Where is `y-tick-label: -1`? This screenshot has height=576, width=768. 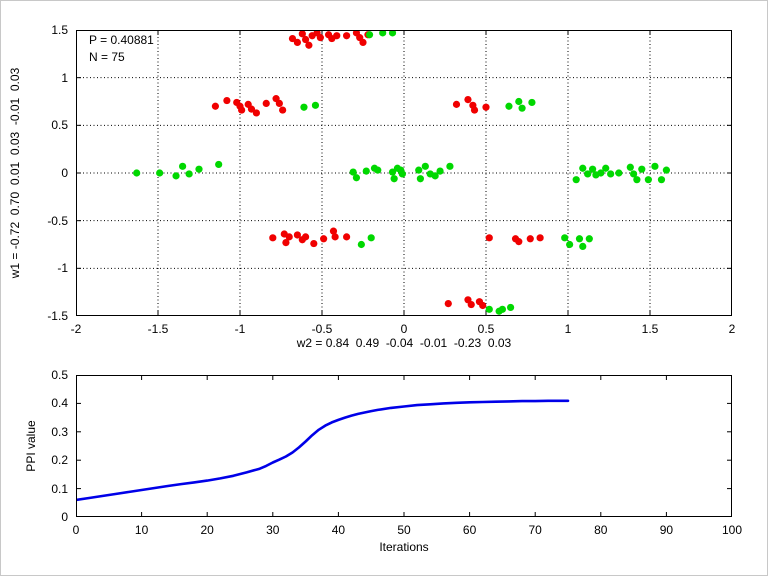
y-tick-label: -1 is located at coordinates (62, 268).